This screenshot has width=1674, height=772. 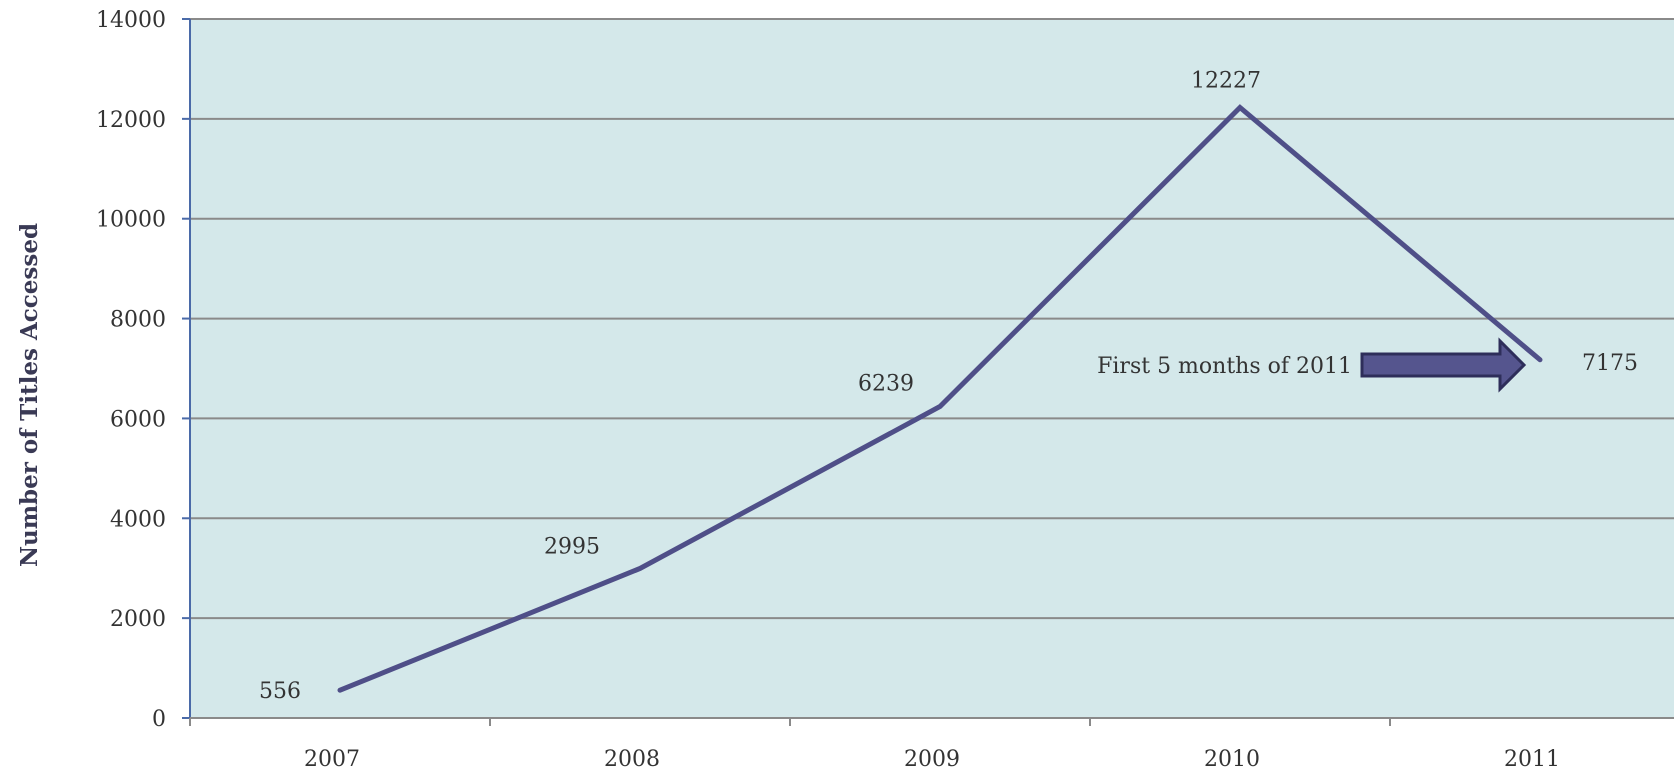 What do you see at coordinates (1226, 81) in the screenshot?
I see `data-label: 12227` at bounding box center [1226, 81].